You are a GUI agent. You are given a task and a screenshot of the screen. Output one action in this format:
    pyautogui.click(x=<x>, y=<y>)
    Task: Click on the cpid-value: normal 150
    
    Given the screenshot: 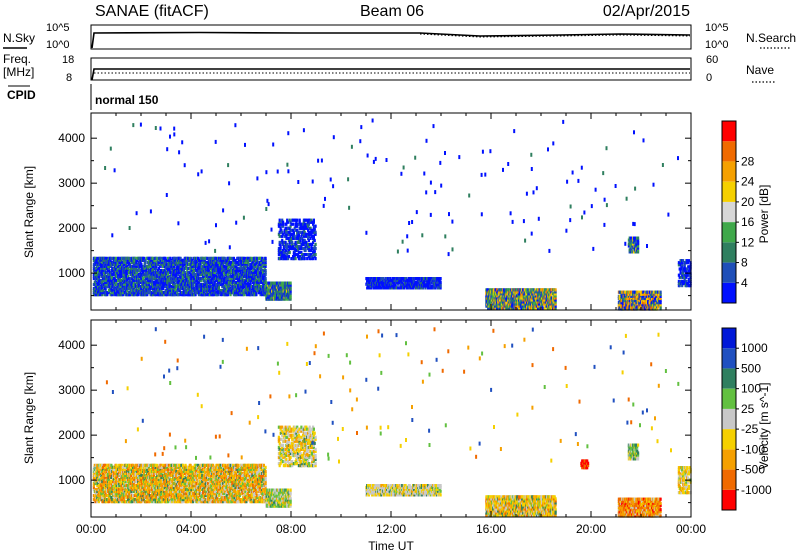 What is the action you would take?
    pyautogui.click(x=127, y=100)
    